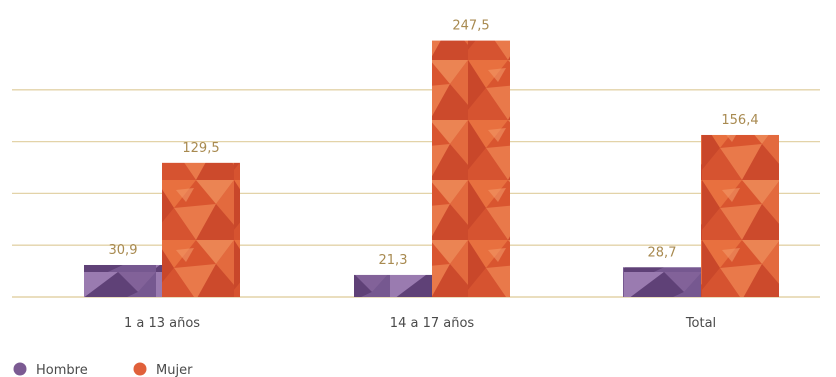 This screenshot has height=377, width=836. What do you see at coordinates (103, 369) in the screenshot?
I see `legend: Hombre Mujer` at bounding box center [103, 369].